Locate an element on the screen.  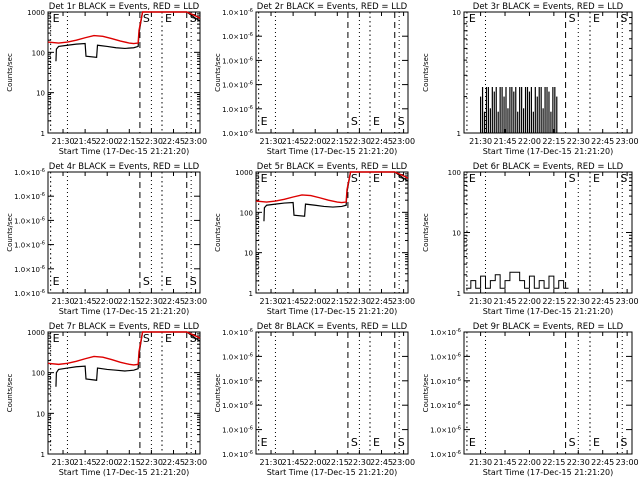
panel-title: Det 7r BLACK = Events, RED = LLD is located at coordinates (124, 327).